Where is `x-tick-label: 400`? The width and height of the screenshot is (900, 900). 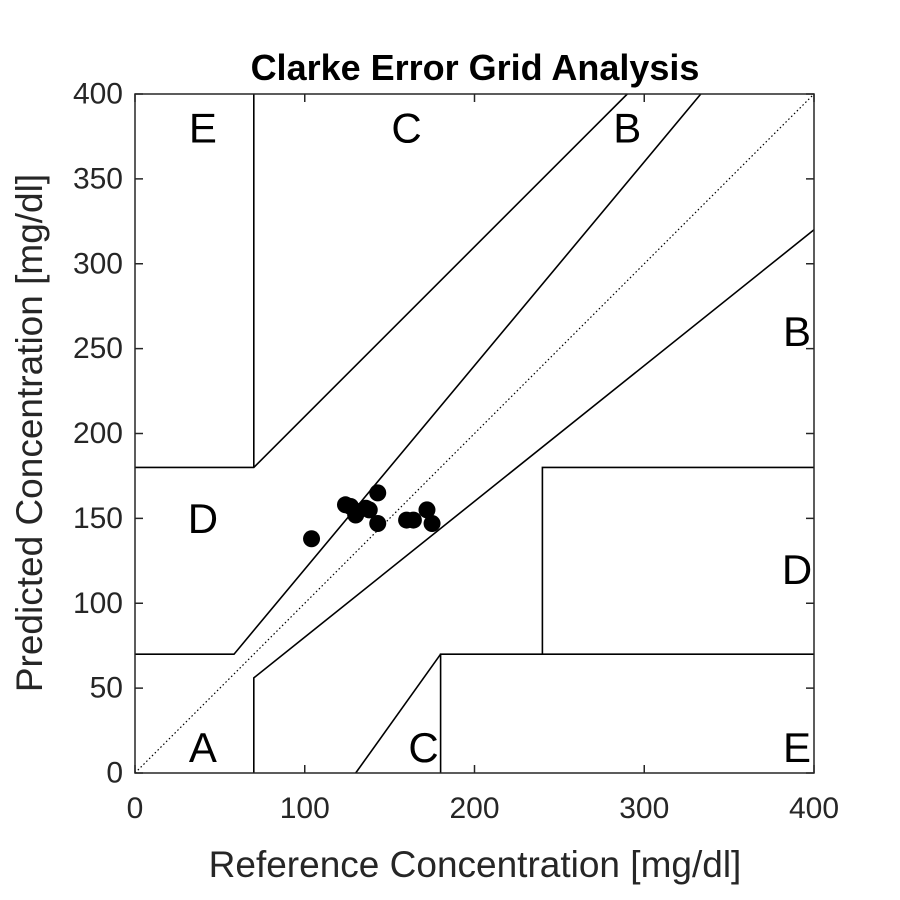
x-tick-label: 400 is located at coordinates (814, 808).